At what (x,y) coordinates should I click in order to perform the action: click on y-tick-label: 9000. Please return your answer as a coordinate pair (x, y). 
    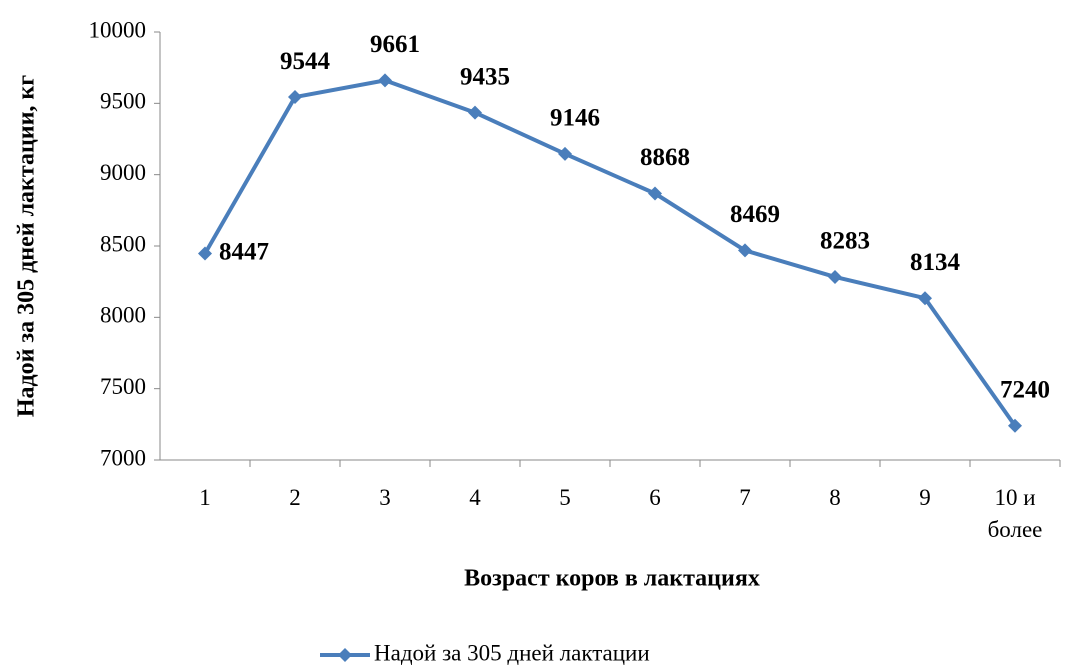
    Looking at the image, I should click on (123, 172).